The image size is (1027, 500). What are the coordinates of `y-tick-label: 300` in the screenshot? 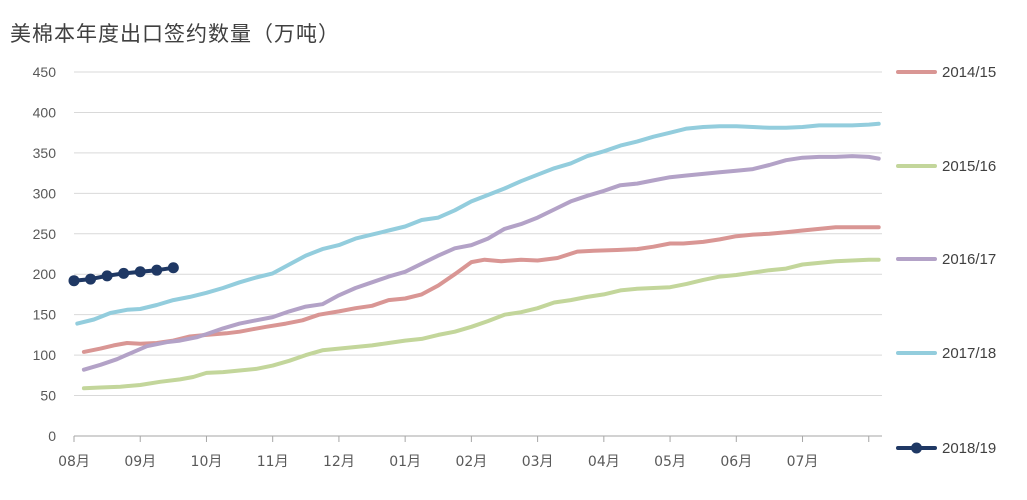 It's located at (45, 193).